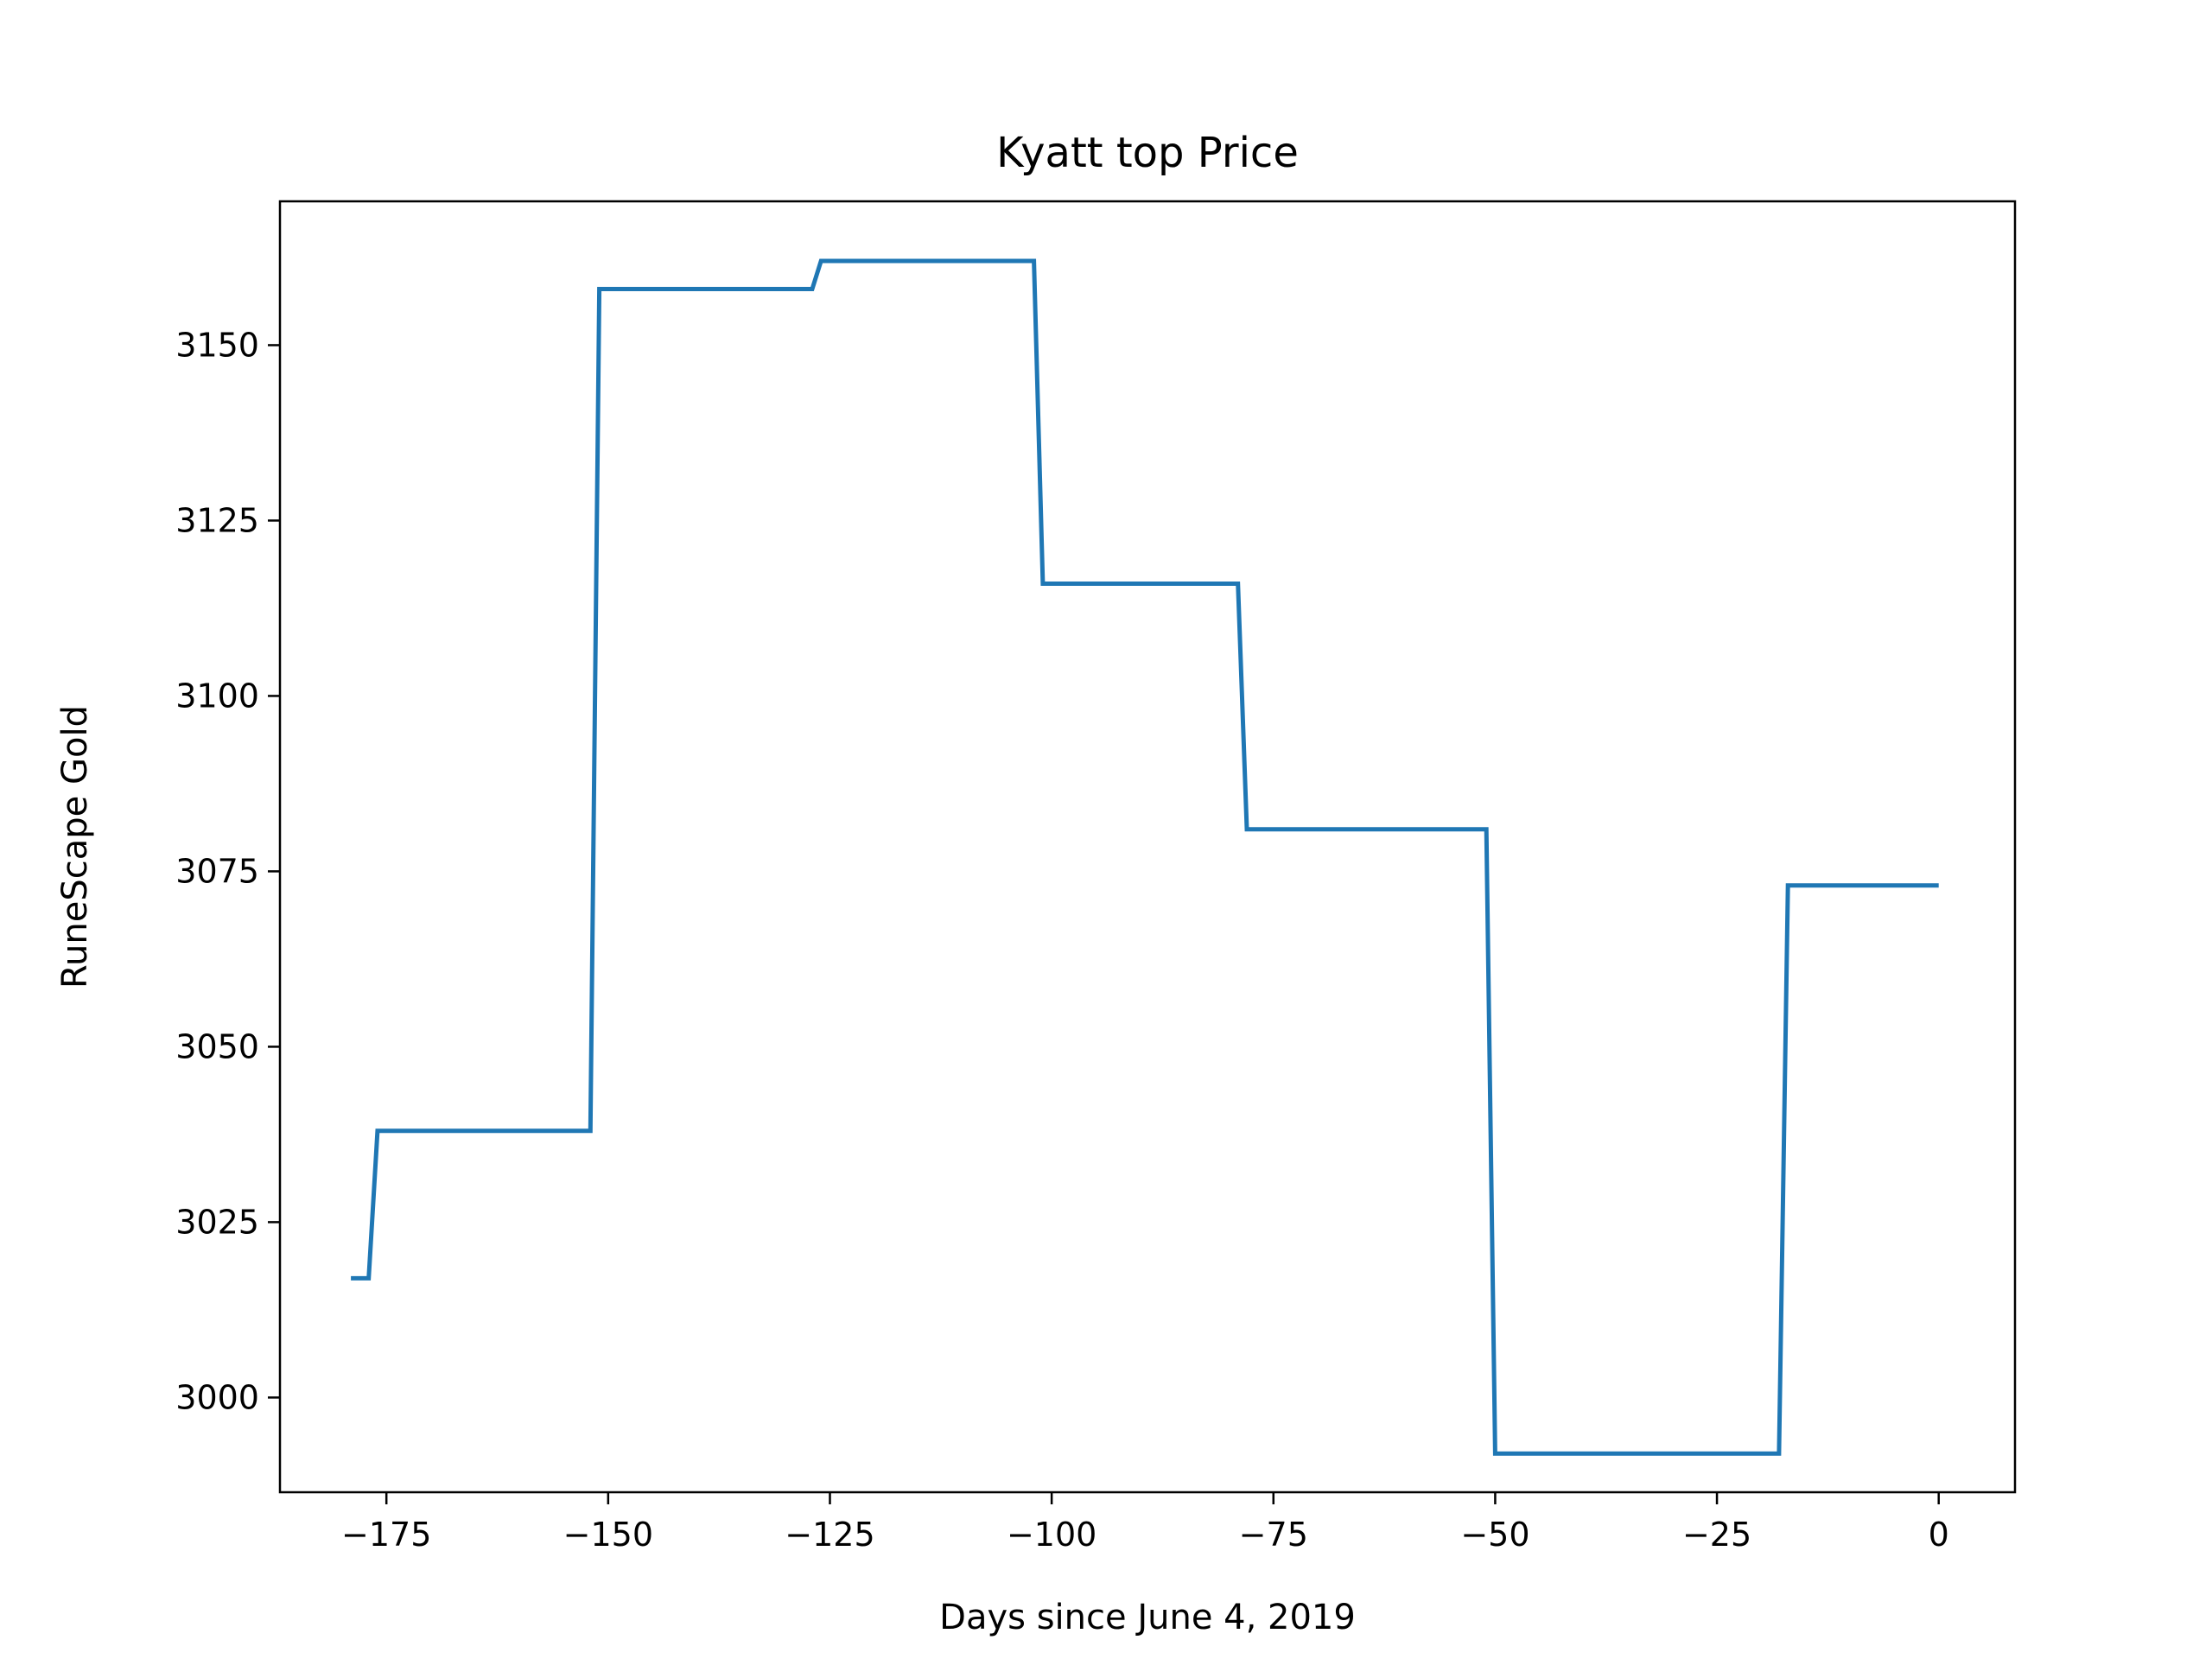 Image resolution: width=2212 pixels, height=1659 pixels. What do you see at coordinates (217, 1222) in the screenshot?
I see `y-tick-label: 3025` at bounding box center [217, 1222].